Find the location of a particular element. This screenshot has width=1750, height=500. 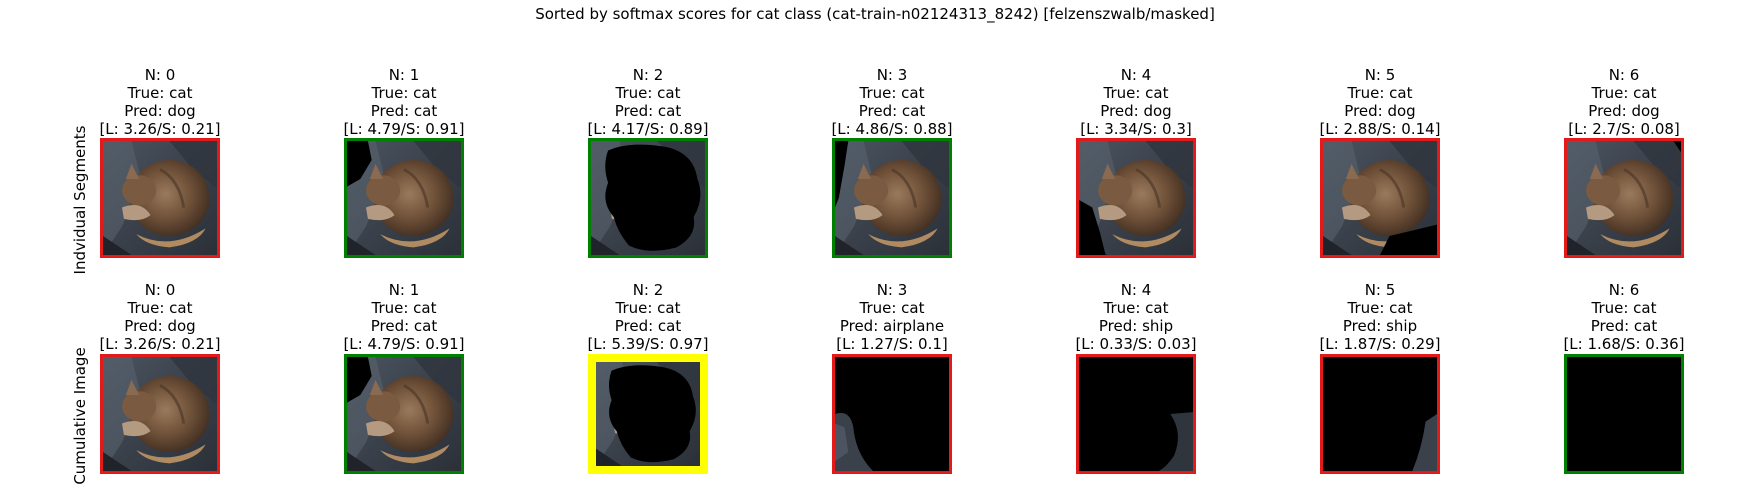

thumbnail-caption: N: 5 True: cat Pred: ship [L: 1.87/S: 0.29] is located at coordinates (1380, 317).